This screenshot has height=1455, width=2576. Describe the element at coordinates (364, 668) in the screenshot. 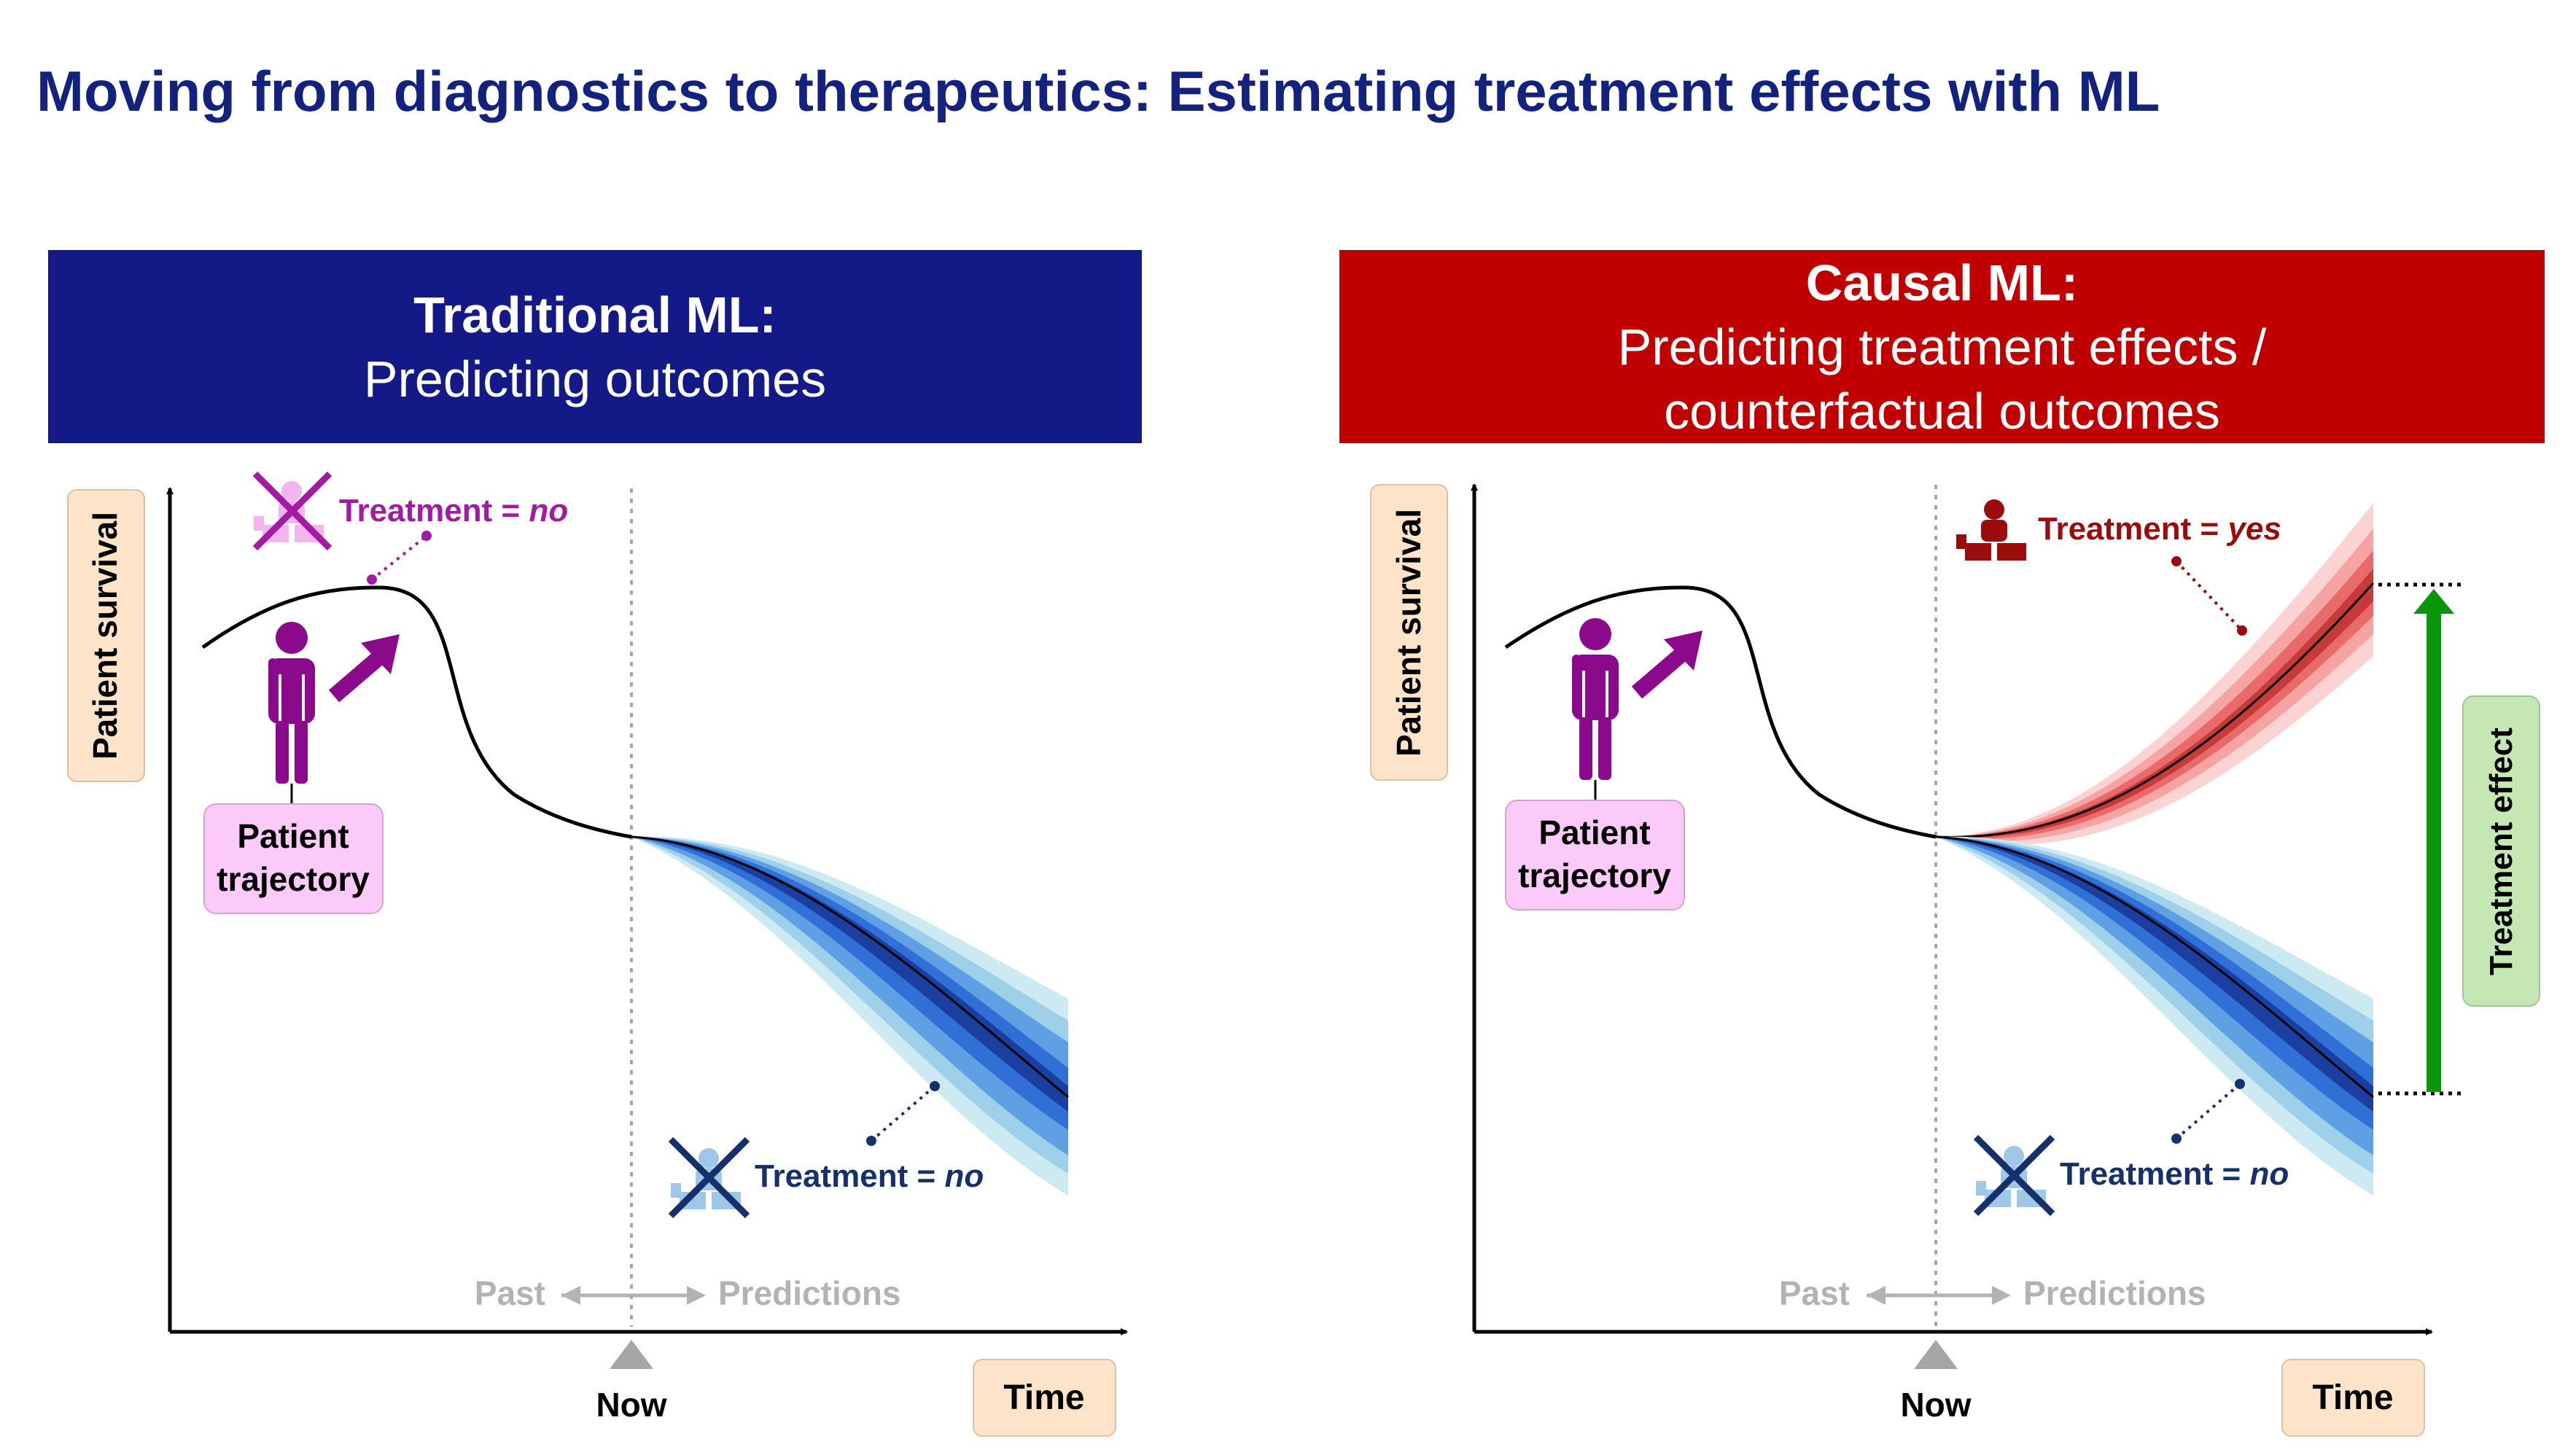

I see `left-trend-arrow-icon` at that location.